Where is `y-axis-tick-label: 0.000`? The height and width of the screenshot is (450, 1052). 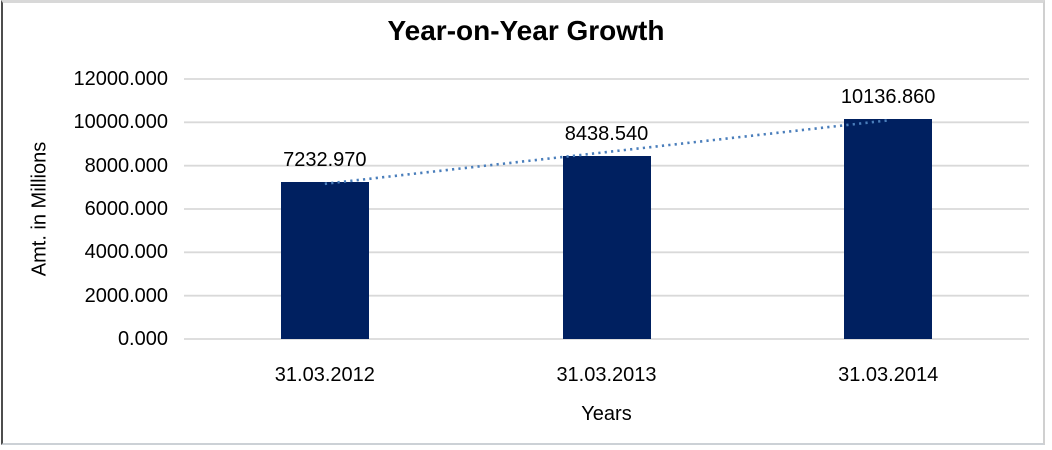 y-axis-tick-label: 0.000 is located at coordinates (142, 339).